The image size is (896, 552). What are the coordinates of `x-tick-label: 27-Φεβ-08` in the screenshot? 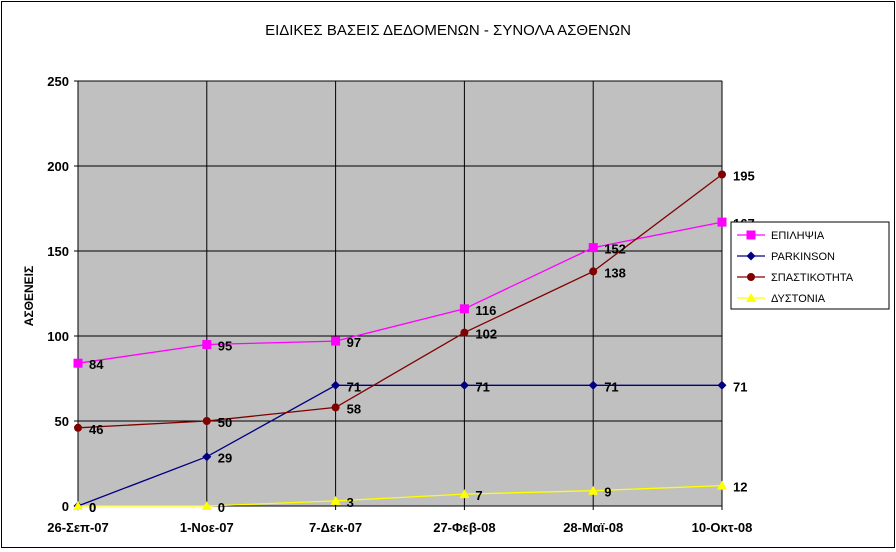 It's located at (464, 527).